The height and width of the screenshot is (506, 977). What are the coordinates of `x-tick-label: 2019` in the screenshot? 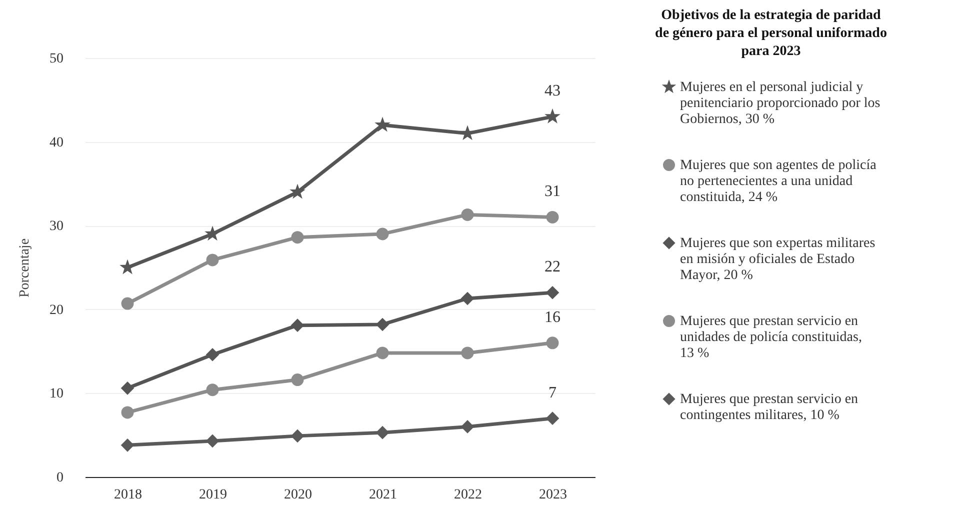 It's located at (213, 495).